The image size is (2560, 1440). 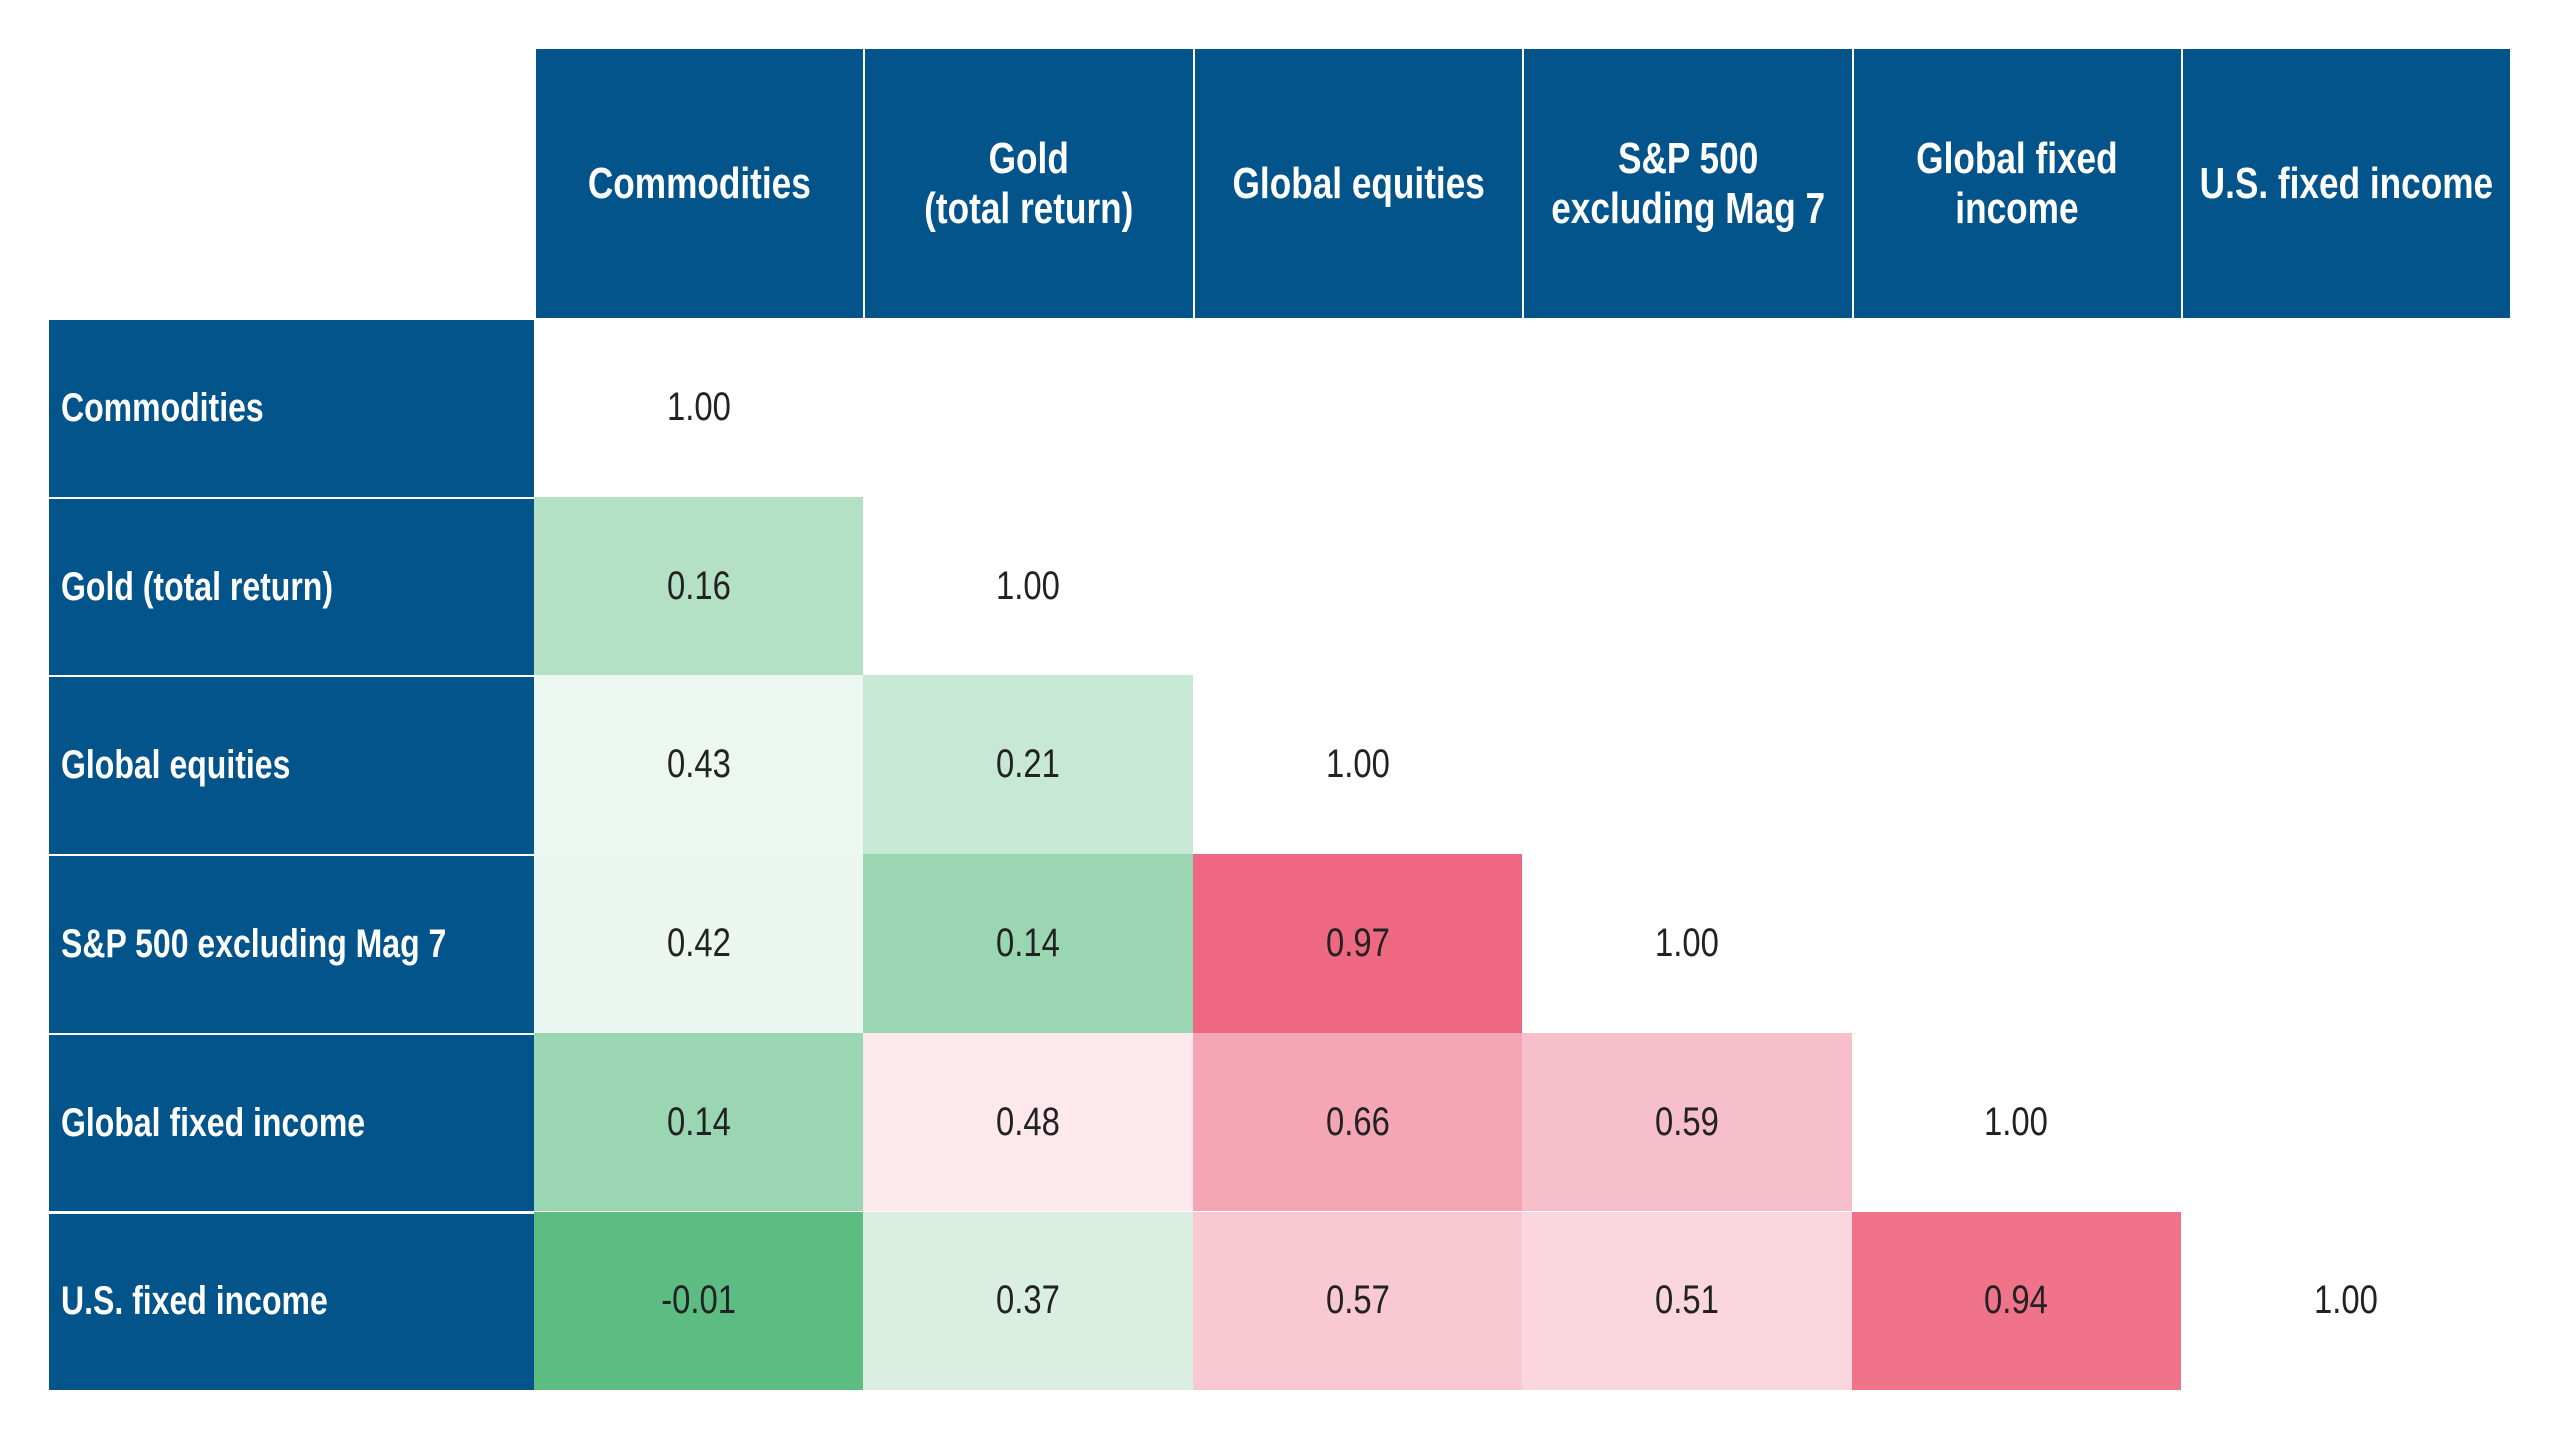 I want to click on heatmap-cell: 0.16, so click(x=699, y=586).